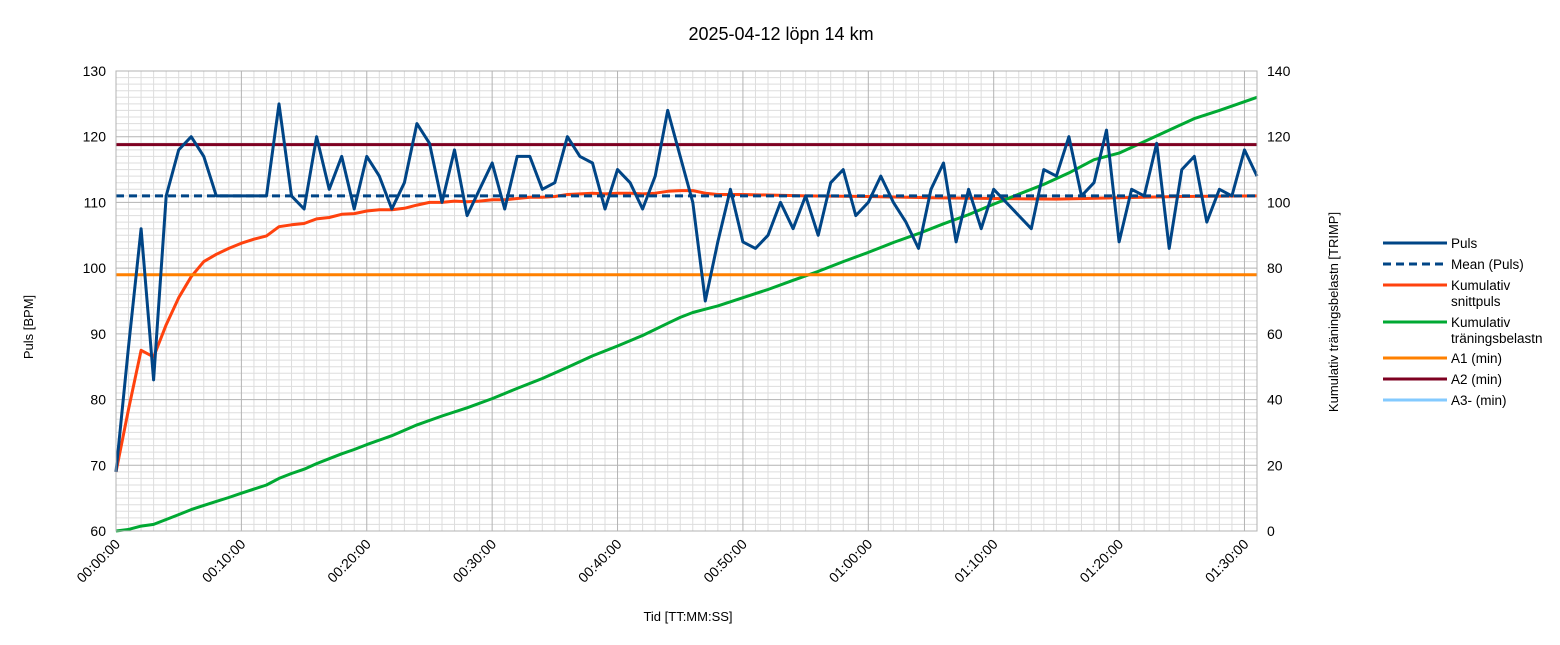 Image resolution: width=1560 pixels, height=645 pixels. Describe the element at coordinates (1275, 465) in the screenshot. I see `y2-tick-label: 20` at that location.